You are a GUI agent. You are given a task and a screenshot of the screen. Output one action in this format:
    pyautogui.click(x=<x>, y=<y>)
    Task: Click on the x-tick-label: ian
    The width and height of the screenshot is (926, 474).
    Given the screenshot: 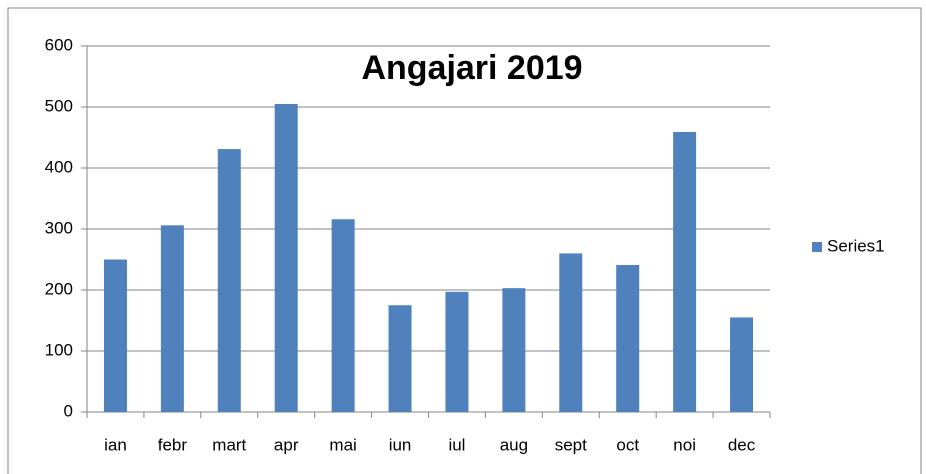 What is the action you would take?
    pyautogui.click(x=115, y=444)
    